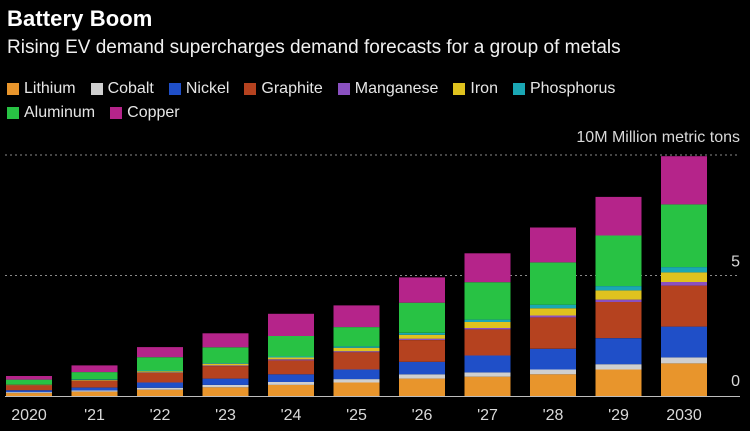 This screenshot has height=431, width=750. What do you see at coordinates (145, 113) in the screenshot?
I see `legend-item-copper: Copper` at bounding box center [145, 113].